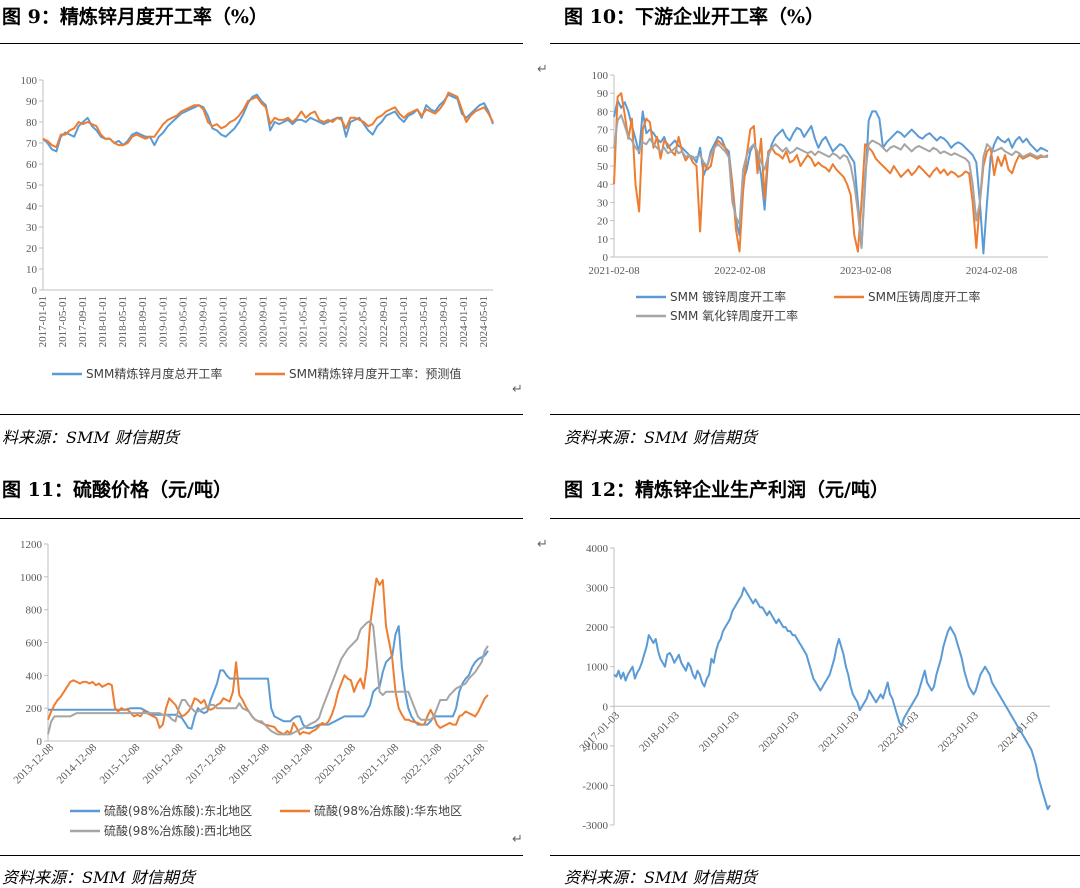  I want to click on x-tick-label: 2023-05-01, so click(424, 321).